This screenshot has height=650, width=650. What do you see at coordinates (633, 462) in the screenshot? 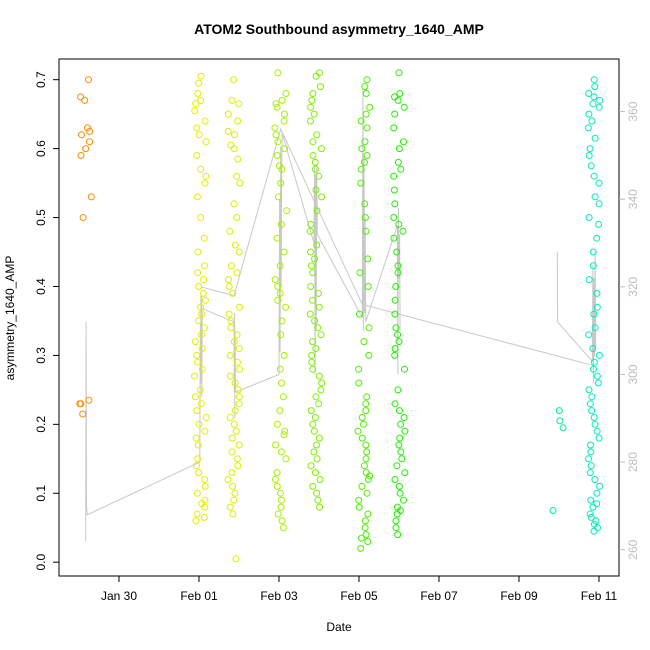
I see `y2-tick-label: 280` at bounding box center [633, 462].